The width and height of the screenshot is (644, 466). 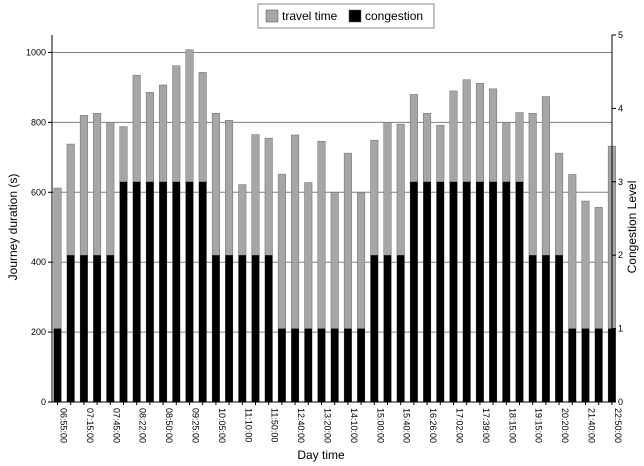 What do you see at coordinates (169, 425) in the screenshot?
I see `x-tick-label: 08:50:00` at bounding box center [169, 425].